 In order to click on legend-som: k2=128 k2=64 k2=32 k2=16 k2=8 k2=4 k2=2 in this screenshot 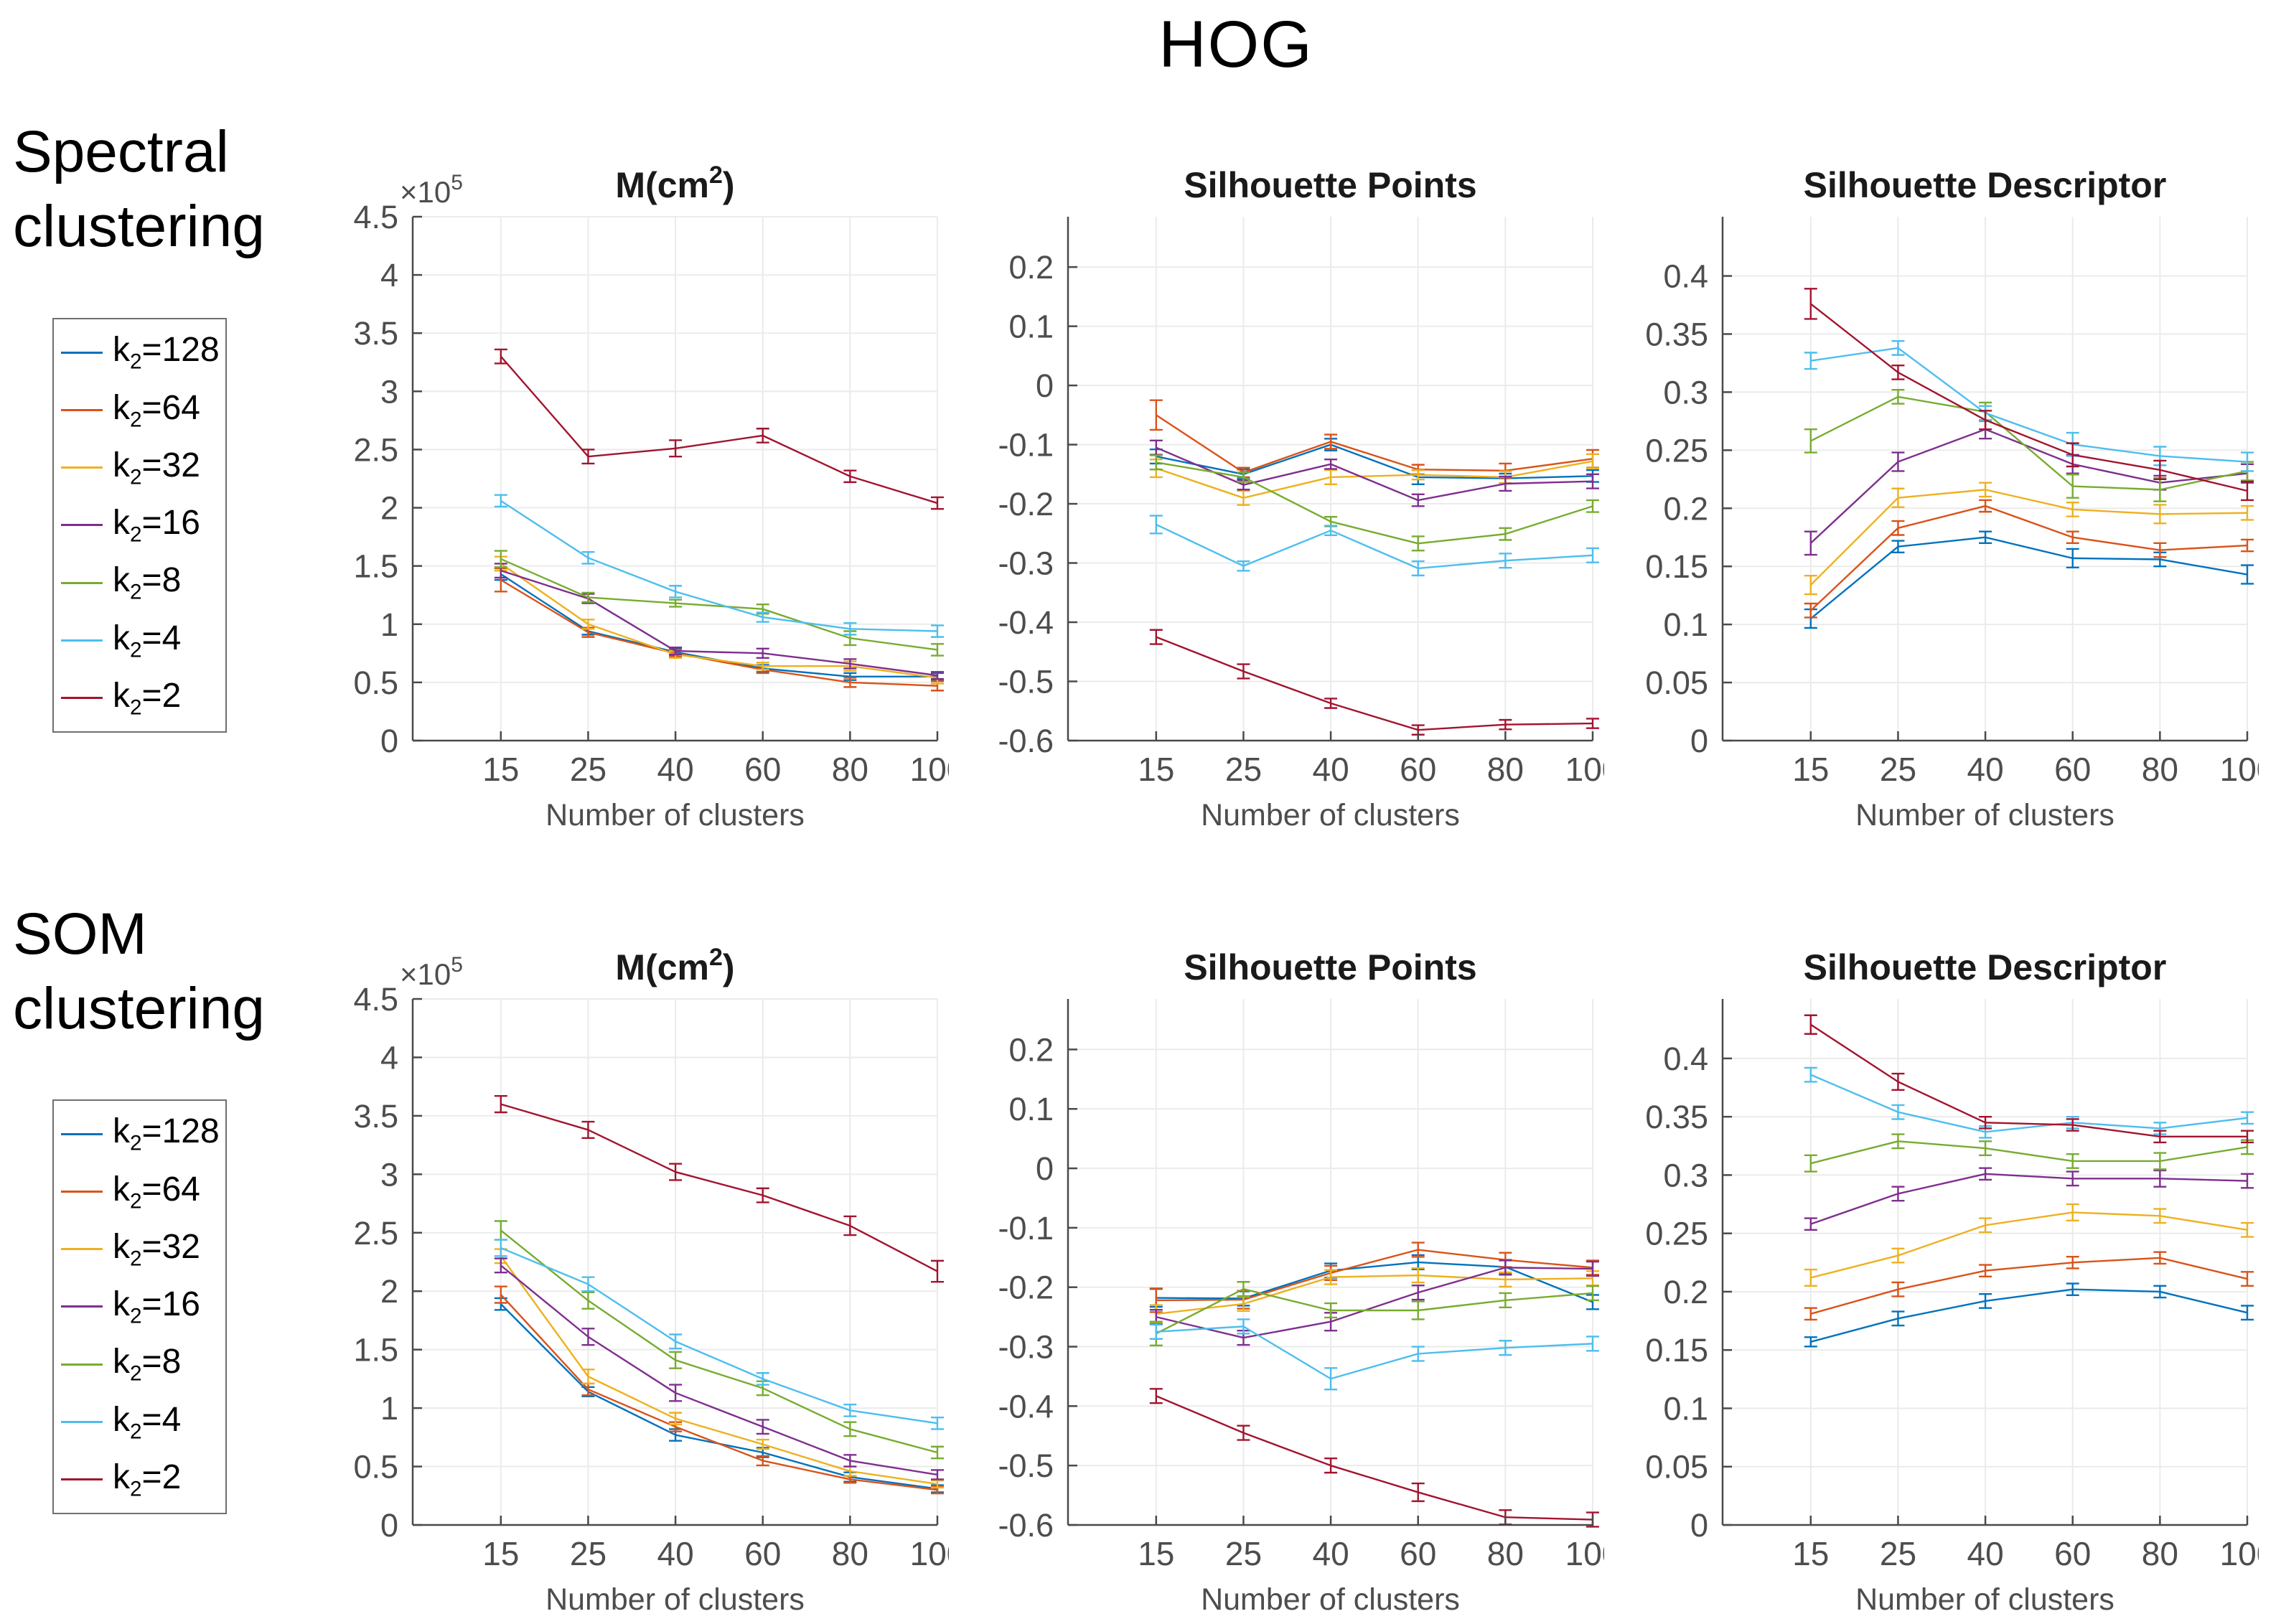, I will do `click(139, 1306)`.